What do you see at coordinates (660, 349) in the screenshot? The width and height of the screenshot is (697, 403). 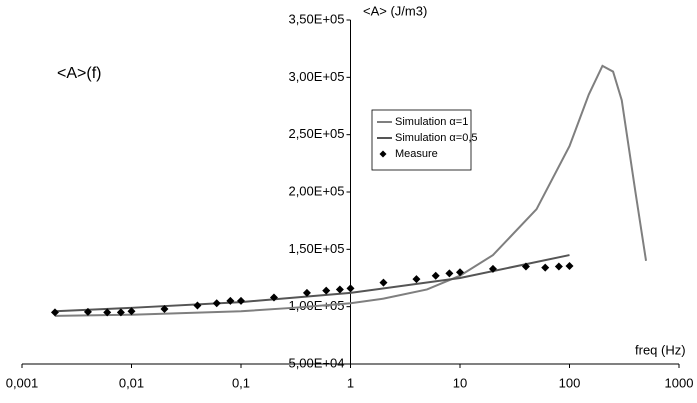 I see `x-axis-label: freq (Hz)` at bounding box center [660, 349].